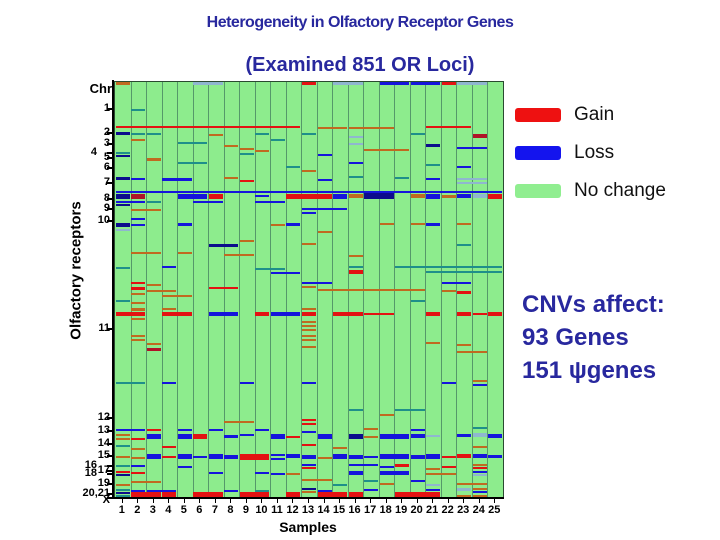 The image size is (720, 540). I want to click on legend-label: Gain, so click(594, 114).